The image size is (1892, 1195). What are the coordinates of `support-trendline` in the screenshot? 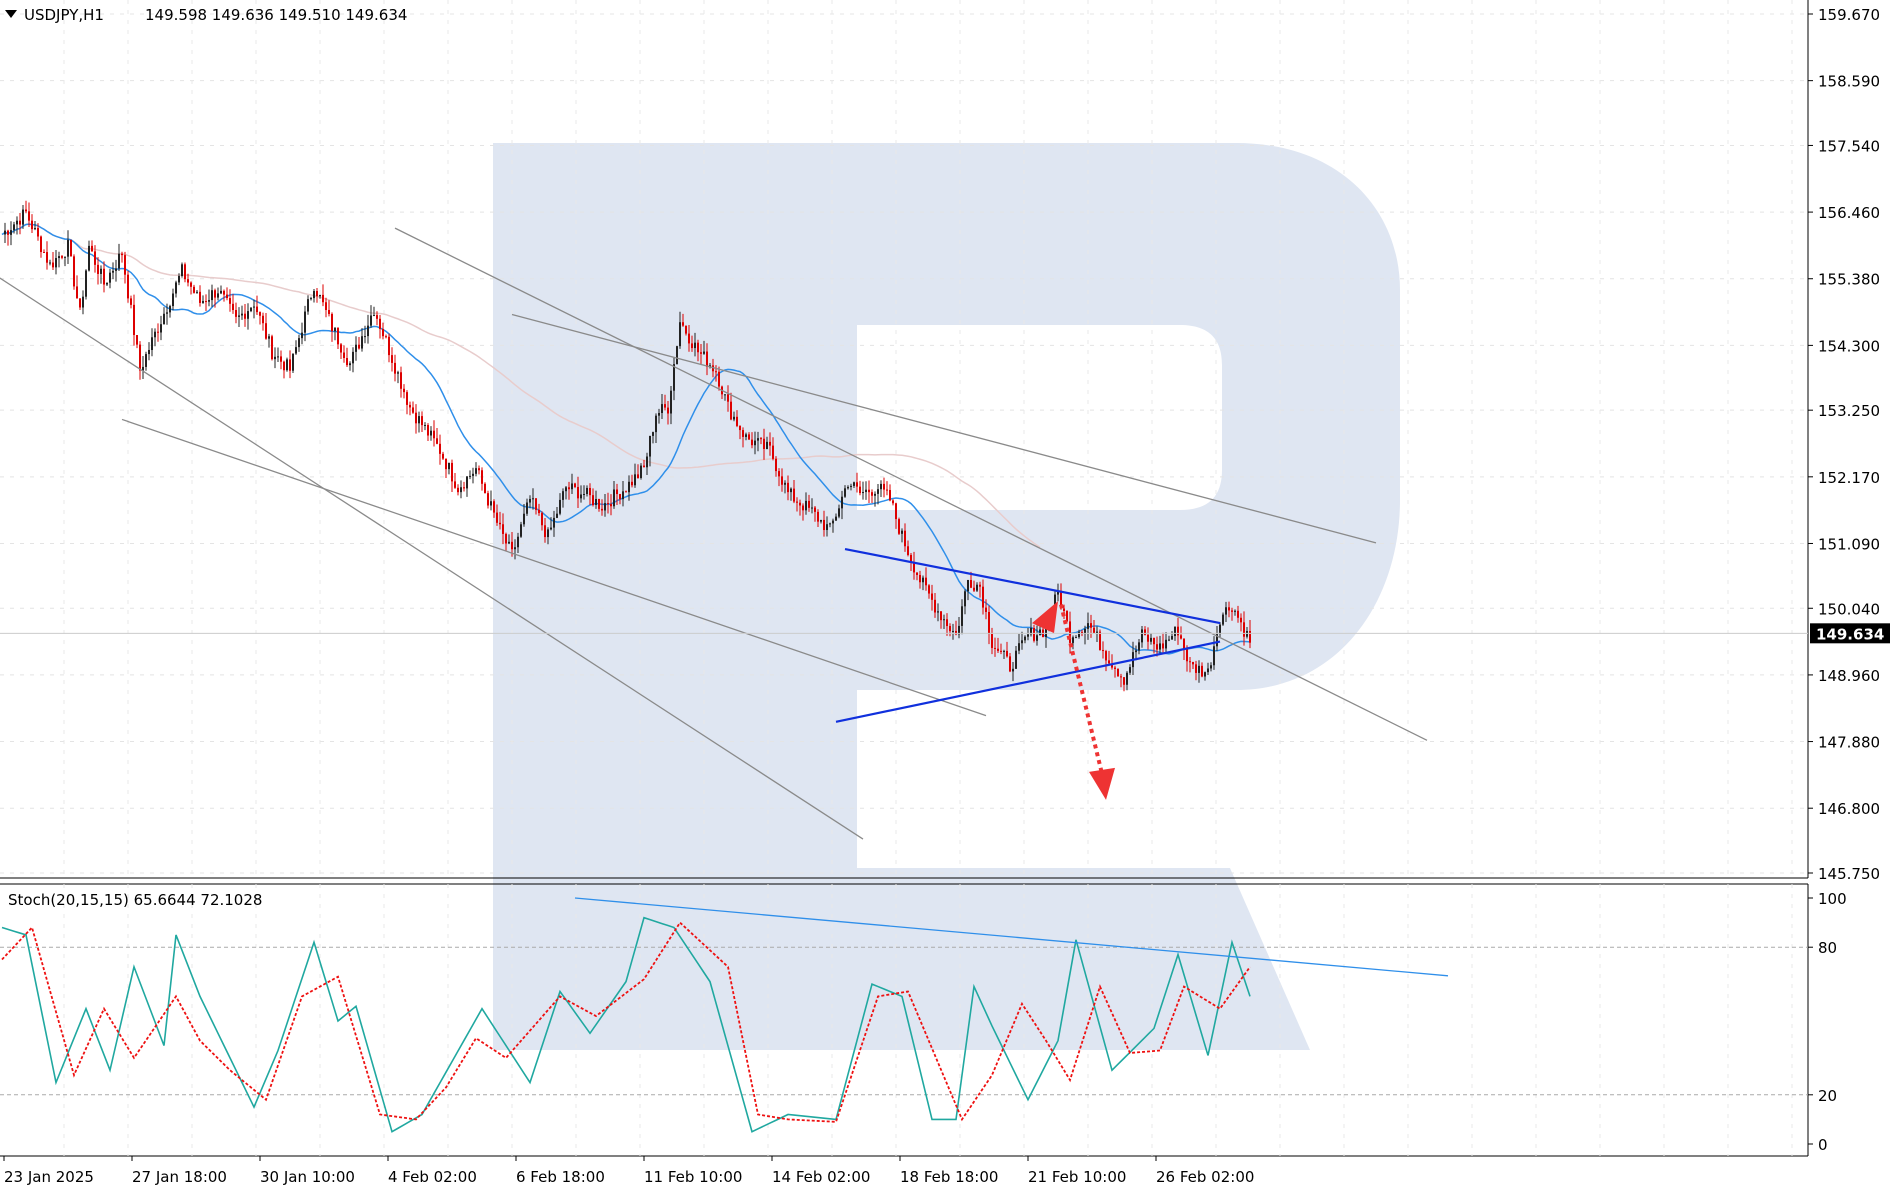 It's located at (554, 567).